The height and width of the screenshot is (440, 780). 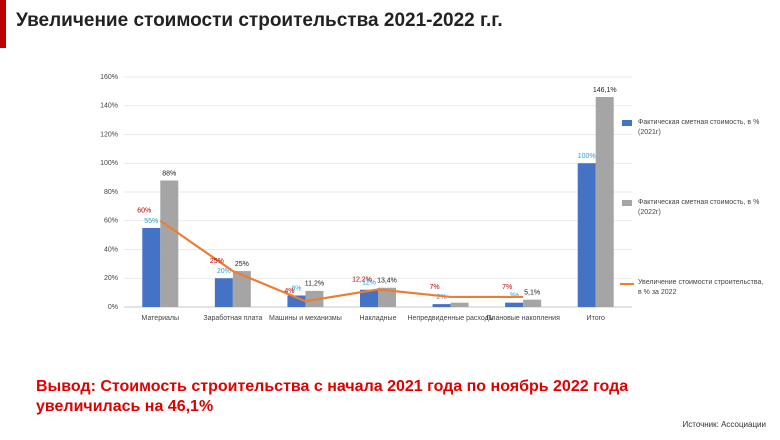 What do you see at coordinates (109, 163) in the screenshot?
I see `y-tick-label: 100%` at bounding box center [109, 163].